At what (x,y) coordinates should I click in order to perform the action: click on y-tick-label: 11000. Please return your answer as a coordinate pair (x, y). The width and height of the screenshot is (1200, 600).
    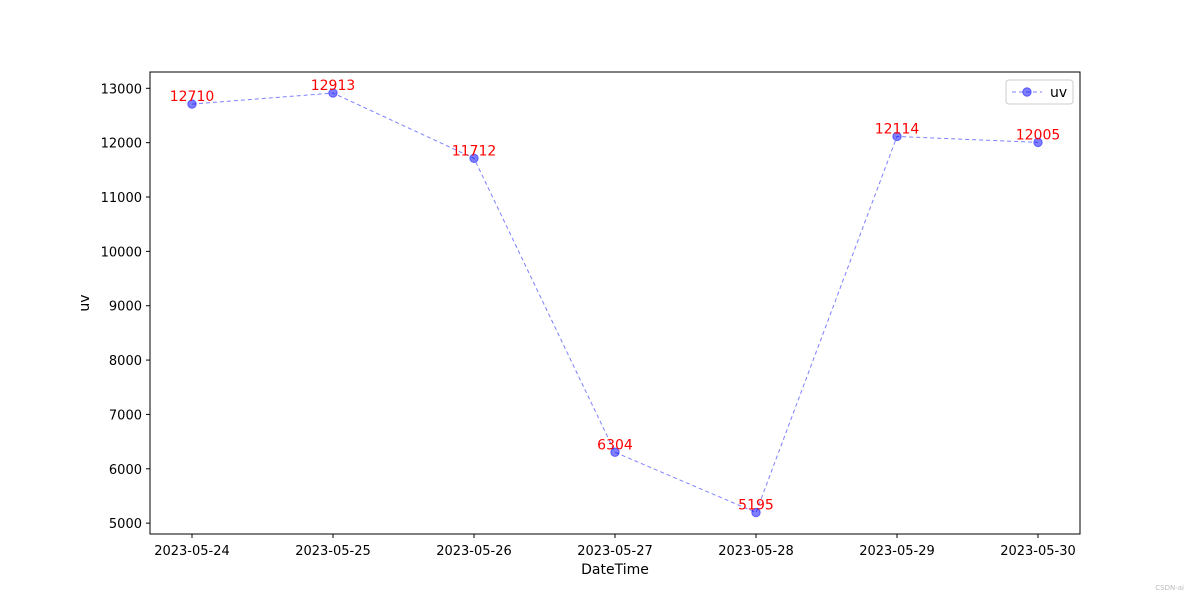
    Looking at the image, I should click on (121, 198).